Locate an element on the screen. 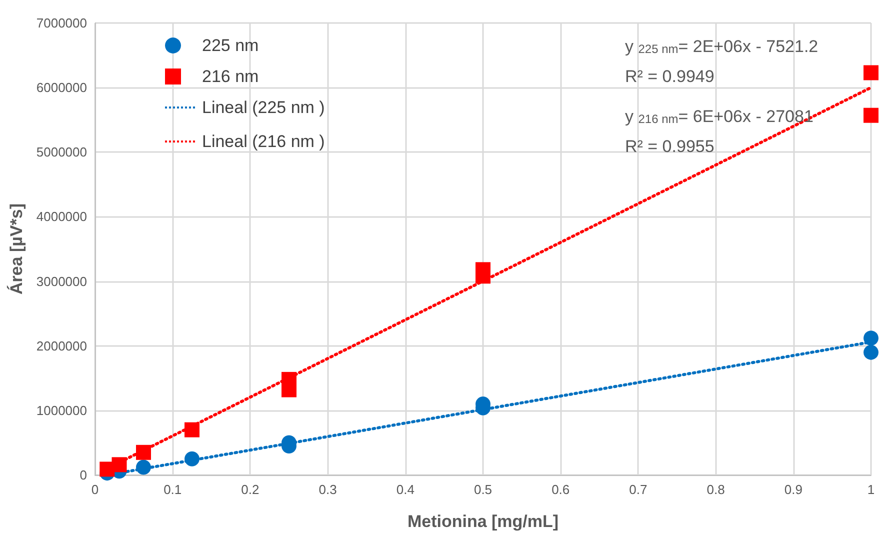 This screenshot has height=544, width=881. x-tick-label: 0.3 is located at coordinates (327, 489).